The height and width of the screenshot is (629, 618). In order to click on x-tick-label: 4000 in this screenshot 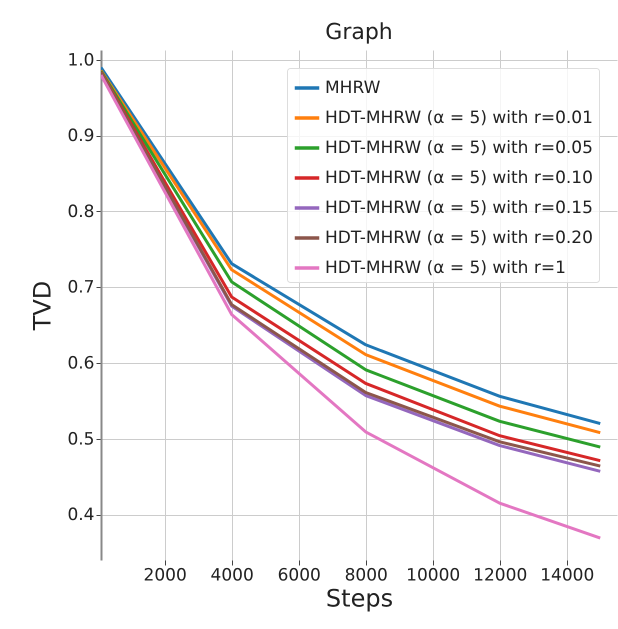, I will do `click(232, 576)`.